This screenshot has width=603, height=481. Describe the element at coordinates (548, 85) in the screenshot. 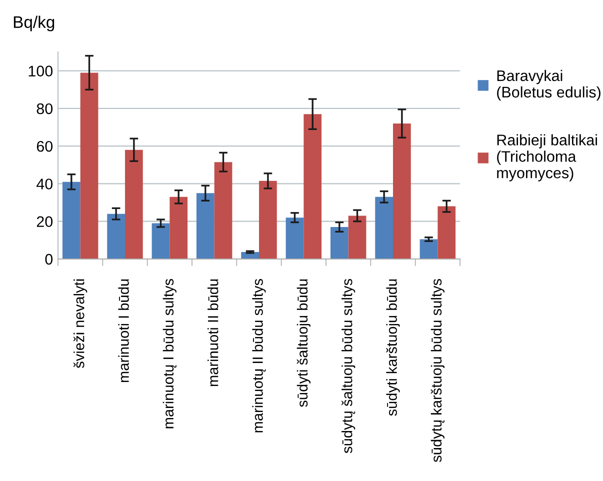

I see `legend-label: Baravykai (Boletus edulis)` at that location.